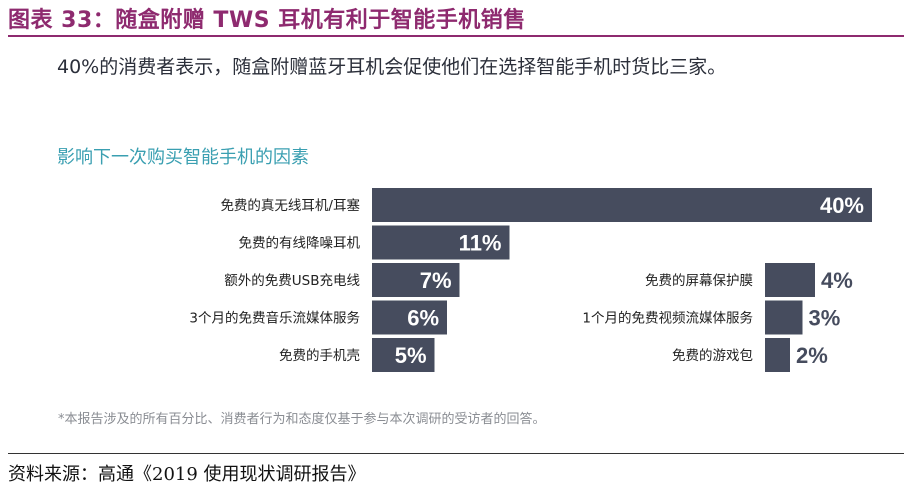 The width and height of the screenshot is (910, 491). What do you see at coordinates (300, 244) in the screenshot?
I see `category-label: 免费的有线降噪耳机` at bounding box center [300, 244].